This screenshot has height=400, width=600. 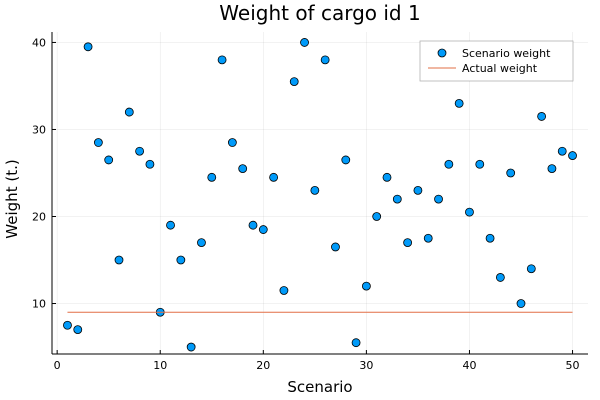 What do you see at coordinates (442, 53) in the screenshot?
I see `legend-point-marker` at bounding box center [442, 53].